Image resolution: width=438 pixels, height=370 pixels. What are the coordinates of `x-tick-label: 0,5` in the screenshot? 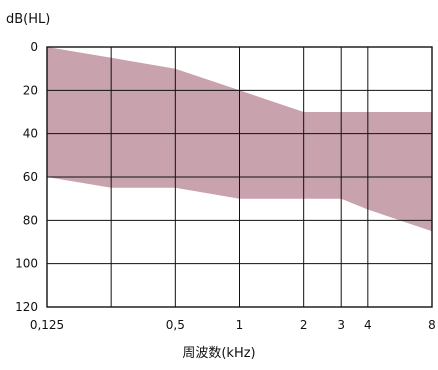 It's located at (175, 325).